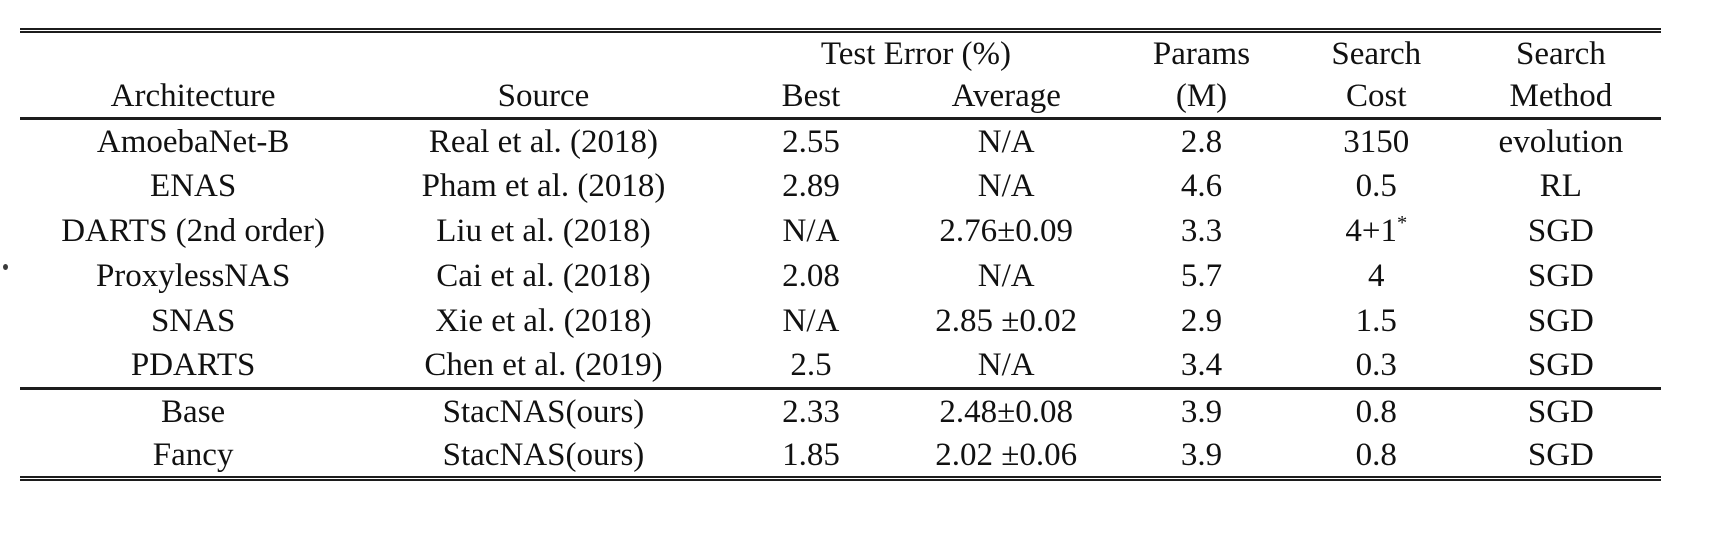  Describe the element at coordinates (811, 411) in the screenshot. I see `cell-best: 2.33` at that location.